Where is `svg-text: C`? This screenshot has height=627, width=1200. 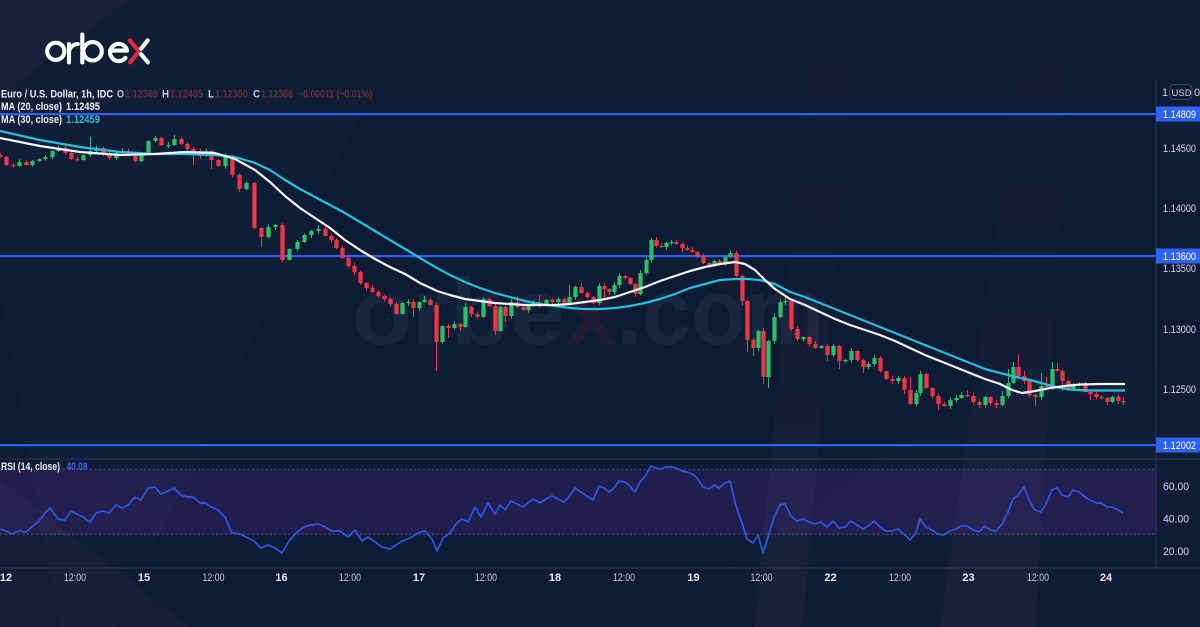 svg-text: C is located at coordinates (256, 95).